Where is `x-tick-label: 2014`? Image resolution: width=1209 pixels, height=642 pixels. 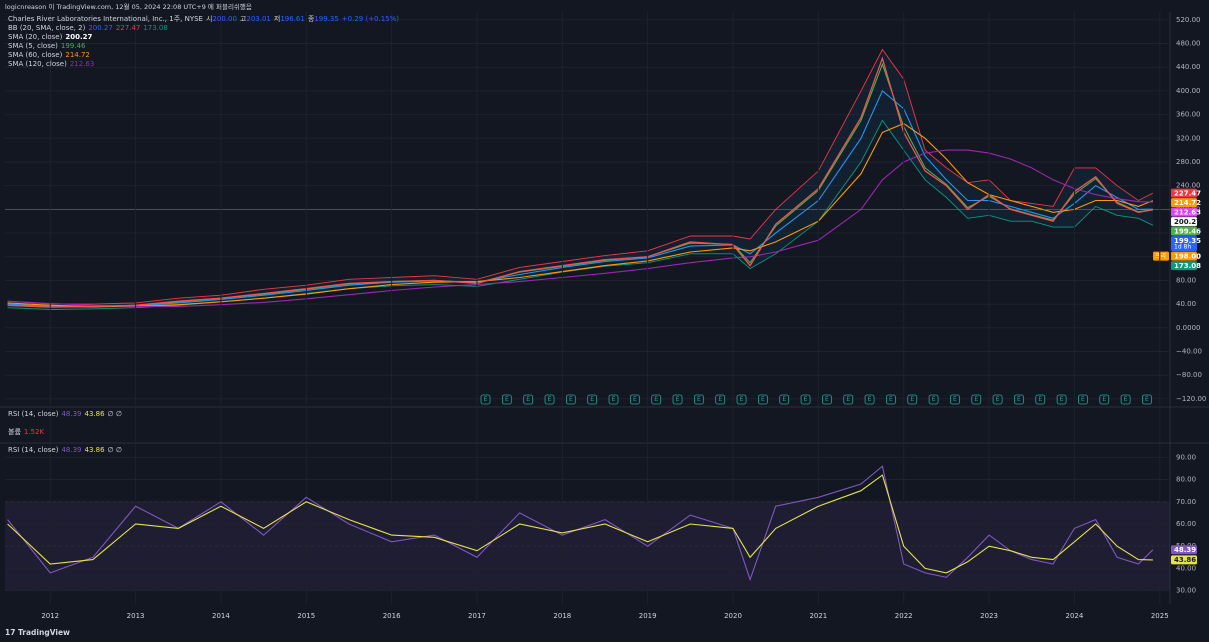
x-tick-label: 2014 is located at coordinates (221, 616).